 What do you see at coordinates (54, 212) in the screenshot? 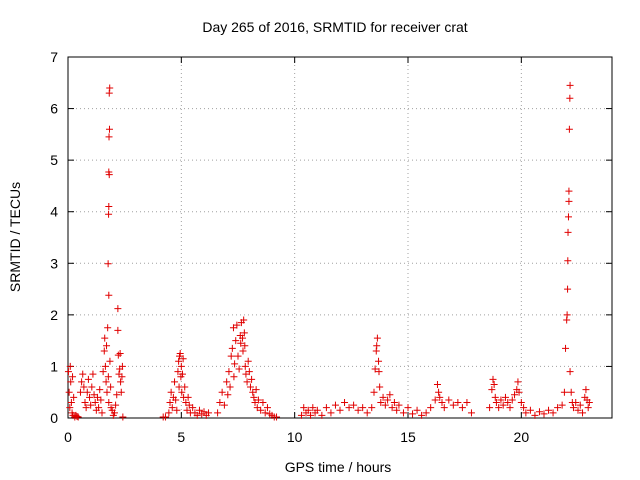
I see `y-tick-label: 4` at bounding box center [54, 212].